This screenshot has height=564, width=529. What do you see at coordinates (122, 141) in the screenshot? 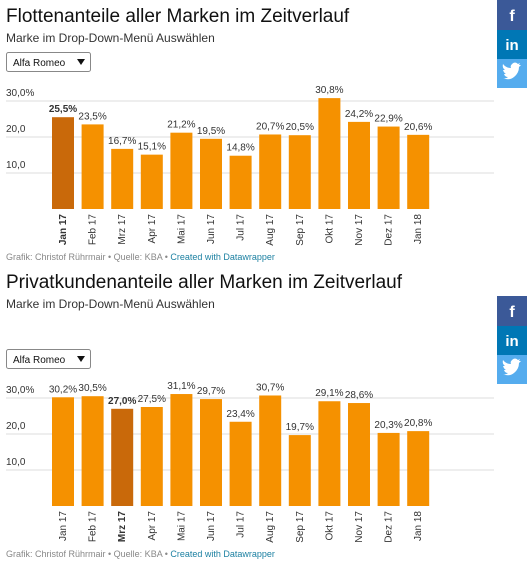
I see `value-label: 16,7%` at bounding box center [122, 141].